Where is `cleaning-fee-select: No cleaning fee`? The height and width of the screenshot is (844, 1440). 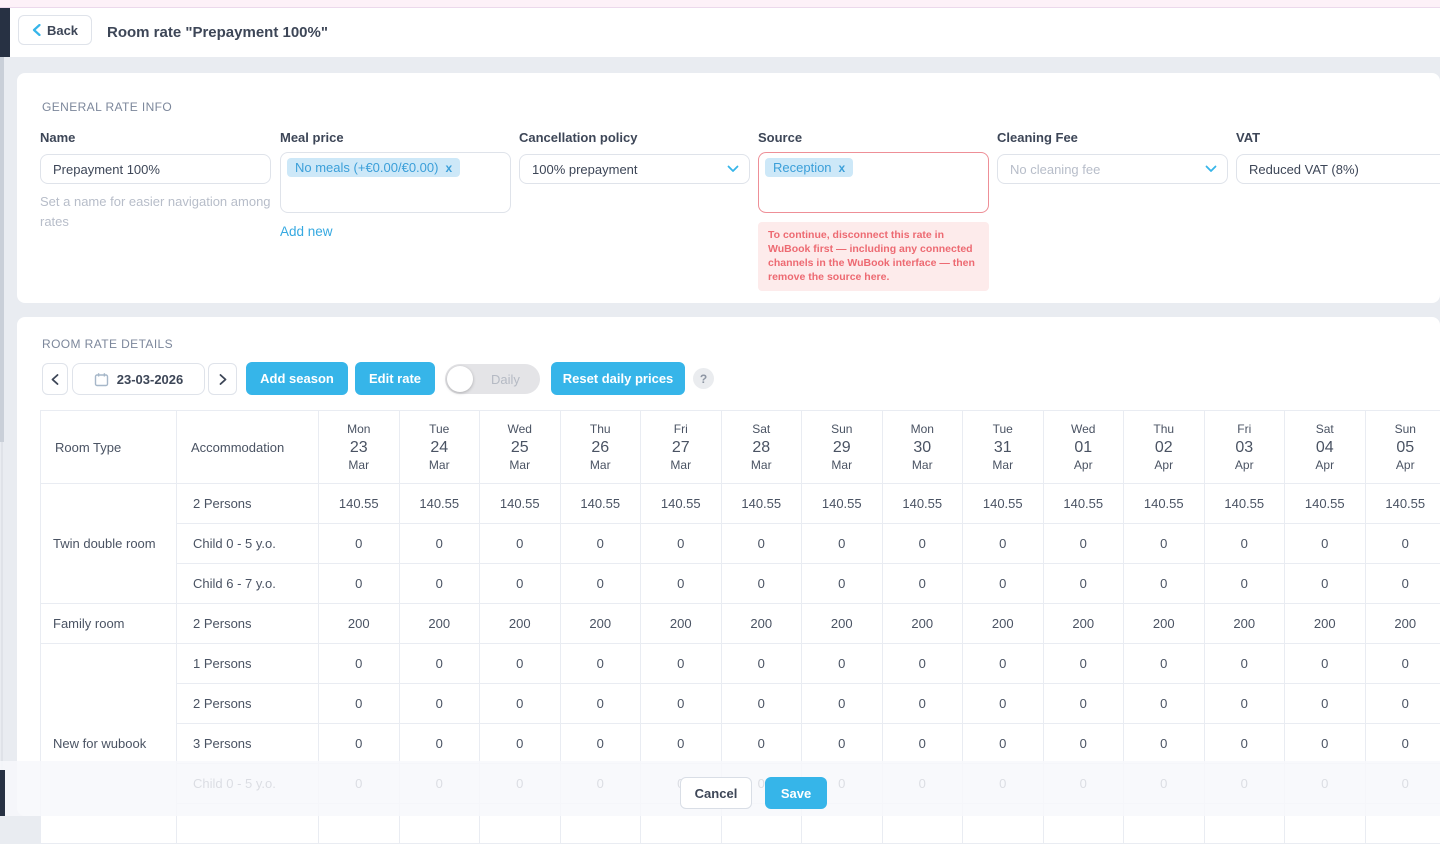 cleaning-fee-select: No cleaning fee is located at coordinates (1112, 169).